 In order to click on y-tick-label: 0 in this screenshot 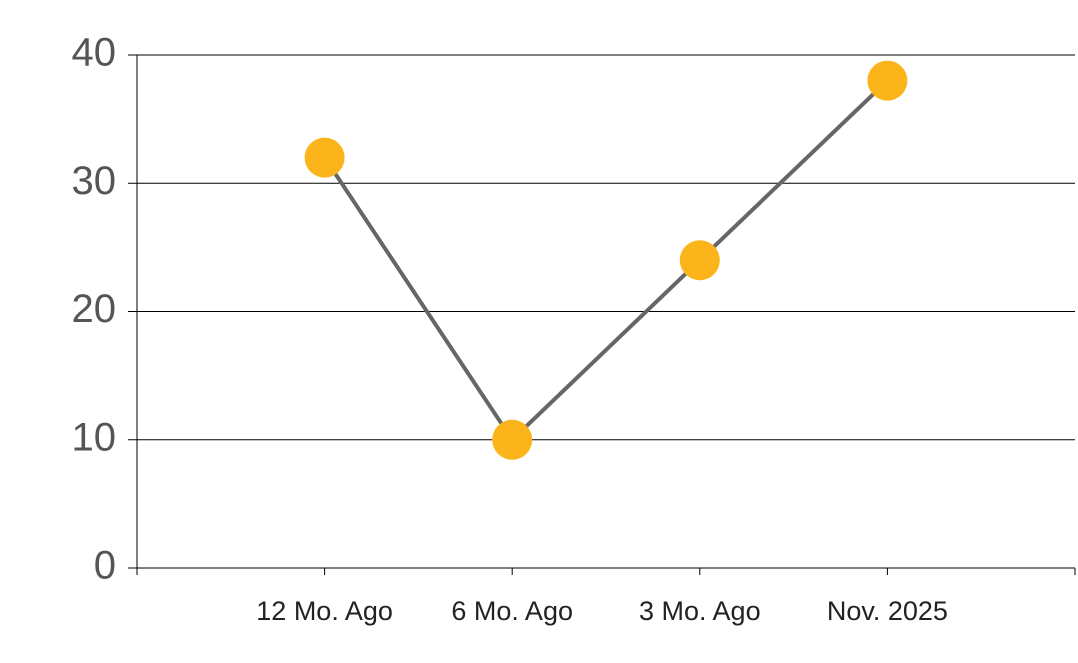, I will do `click(105, 566)`.